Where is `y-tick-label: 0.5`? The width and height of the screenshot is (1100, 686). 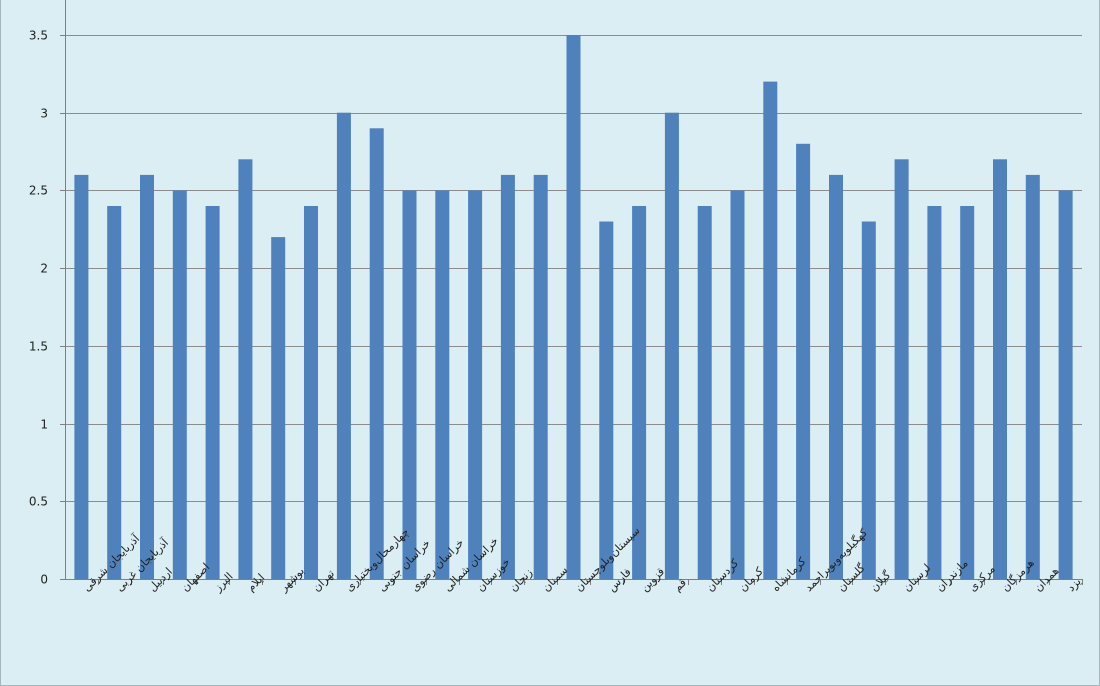 y-tick-label: 0.5 is located at coordinates (38, 502).